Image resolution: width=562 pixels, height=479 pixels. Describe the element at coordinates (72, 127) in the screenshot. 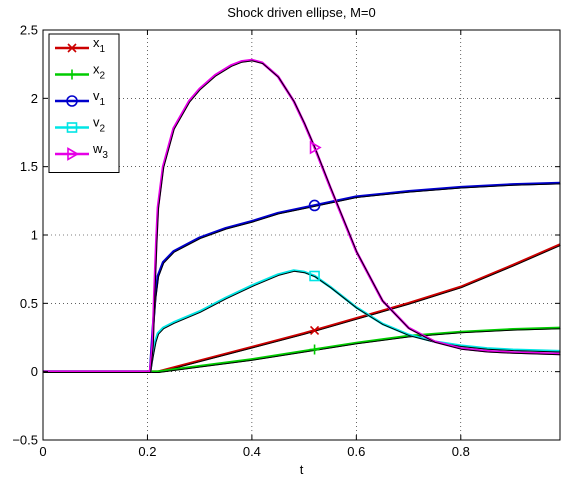

I see `legend-marker-v2` at that location.